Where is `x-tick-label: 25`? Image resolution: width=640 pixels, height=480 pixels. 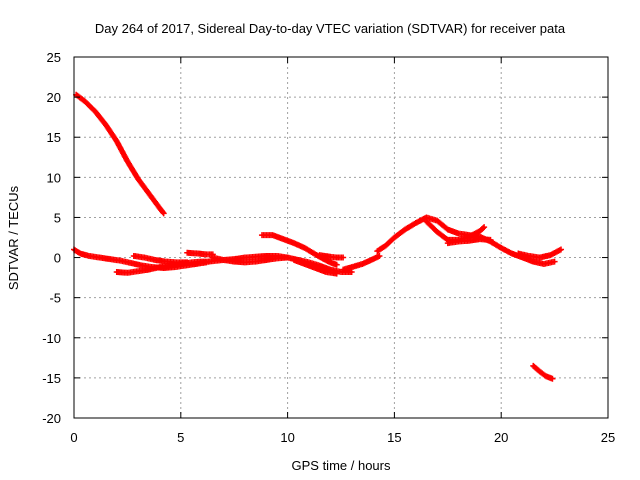
x-tick-label: 25 is located at coordinates (608, 437).